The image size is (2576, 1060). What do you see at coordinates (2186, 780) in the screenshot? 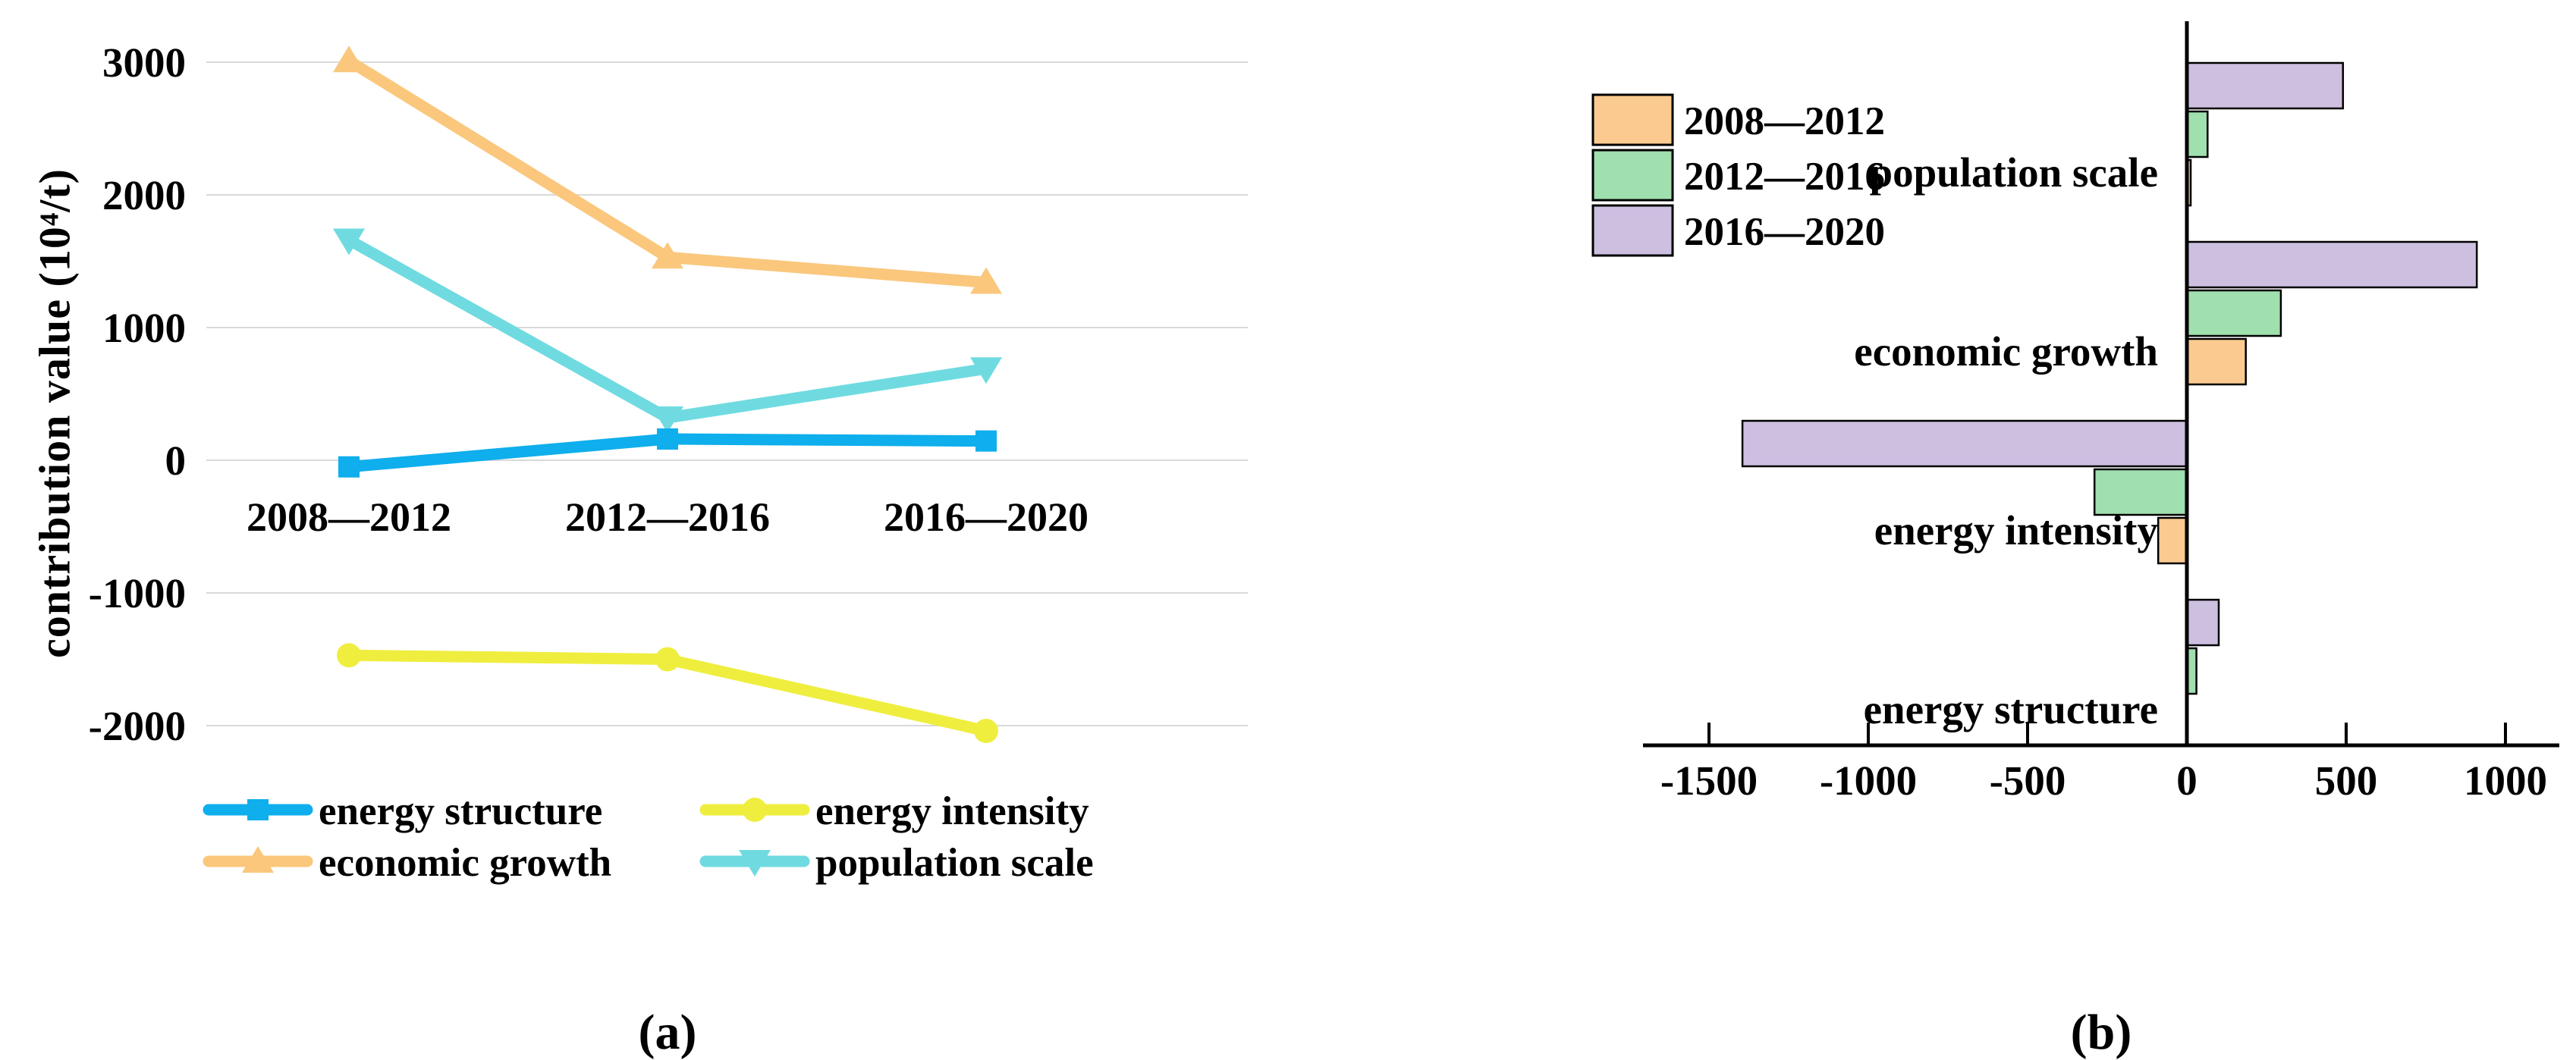
I see `x-tick-label: 0` at bounding box center [2186, 780].